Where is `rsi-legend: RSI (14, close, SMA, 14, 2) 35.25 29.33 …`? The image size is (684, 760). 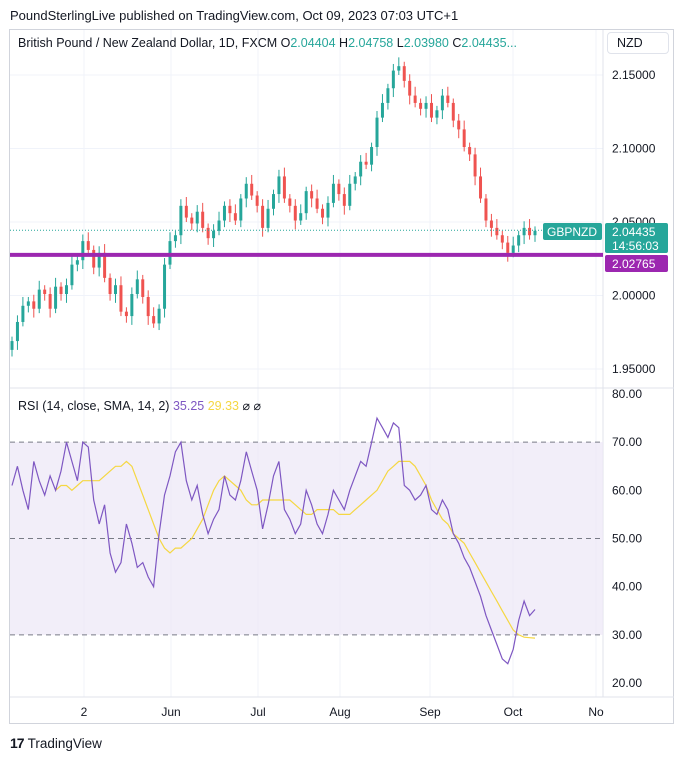
rsi-legend: RSI (14, close, SMA, 14, 2) 35.25 29.33 … is located at coordinates (139, 405).